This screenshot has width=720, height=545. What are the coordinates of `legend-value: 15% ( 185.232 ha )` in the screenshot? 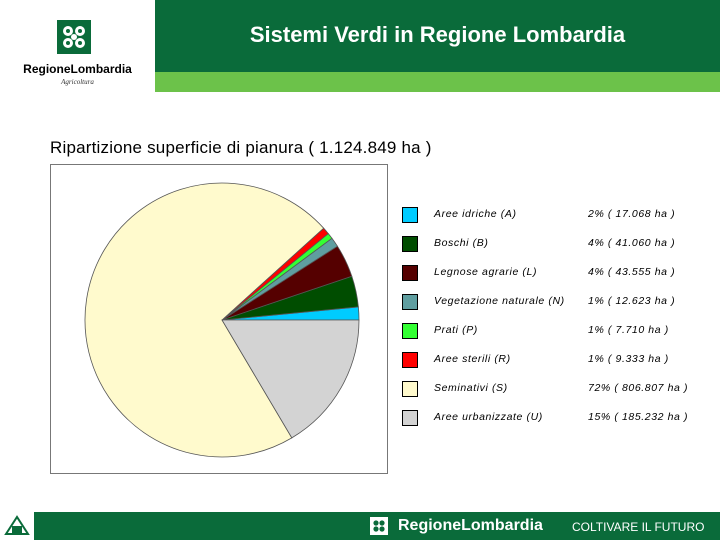 It's located at (638, 417).